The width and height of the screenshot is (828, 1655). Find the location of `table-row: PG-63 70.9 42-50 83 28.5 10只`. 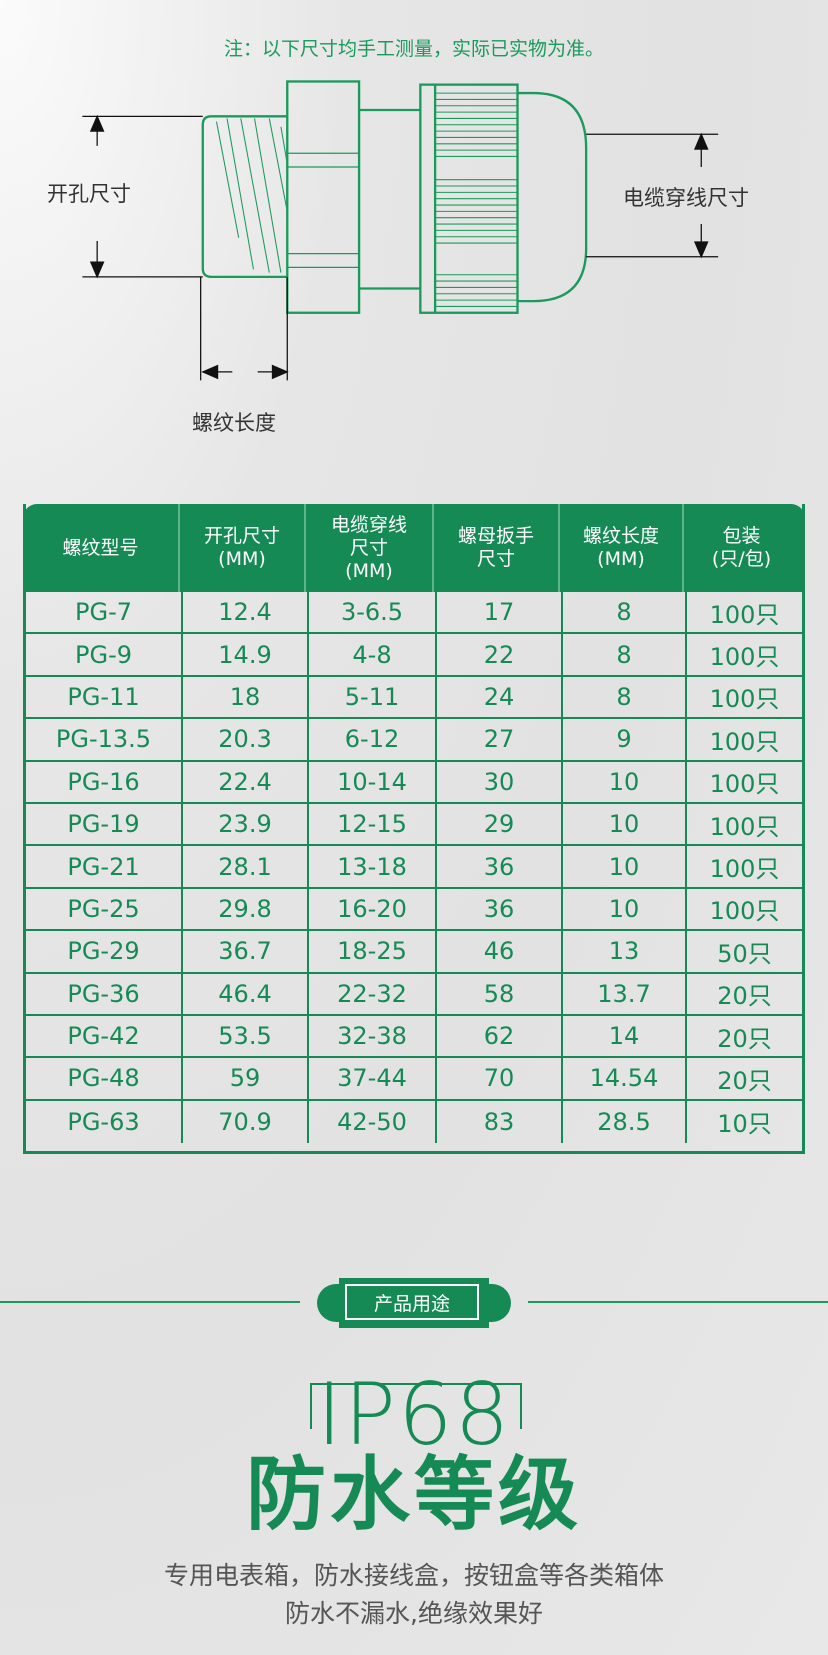

table-row: PG-63 70.9 42-50 83 28.5 10只 is located at coordinates (414, 1122).